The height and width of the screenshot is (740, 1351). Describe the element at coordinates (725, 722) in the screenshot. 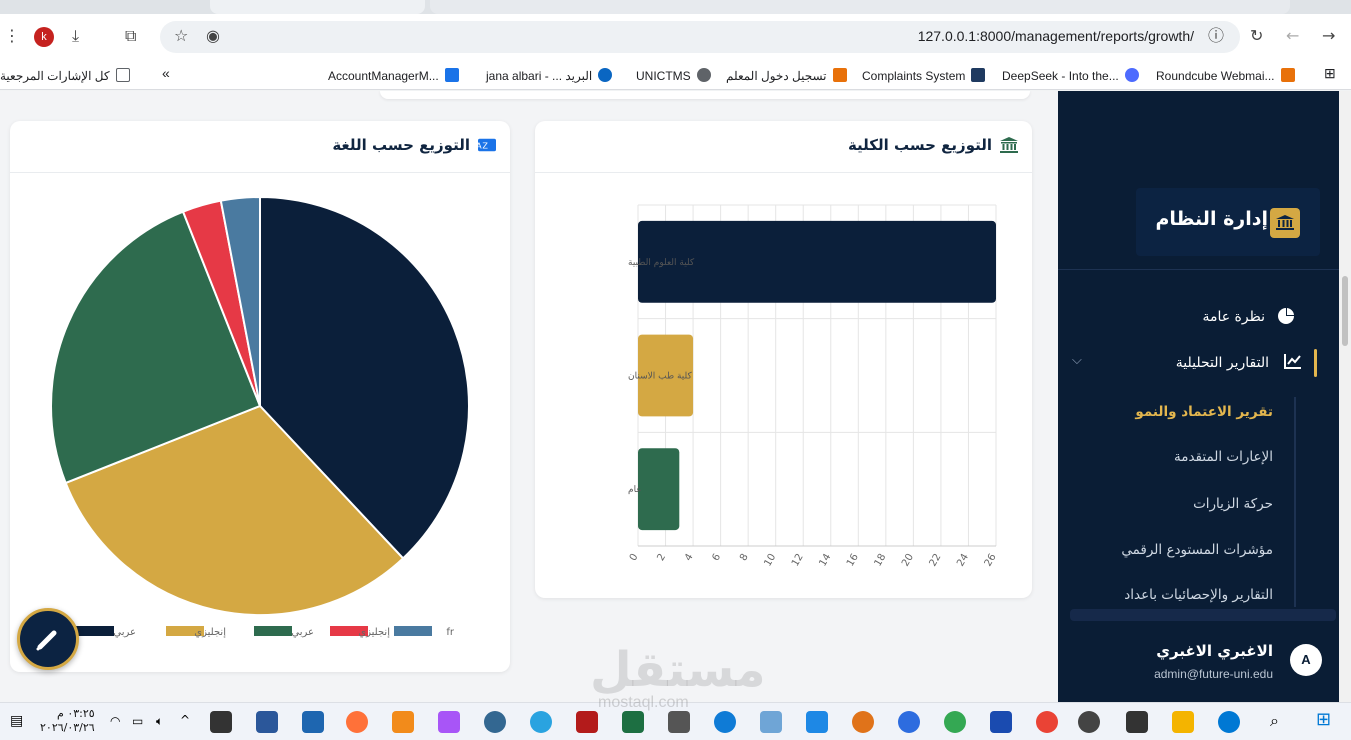

I see `edge-dev-icon` at that location.